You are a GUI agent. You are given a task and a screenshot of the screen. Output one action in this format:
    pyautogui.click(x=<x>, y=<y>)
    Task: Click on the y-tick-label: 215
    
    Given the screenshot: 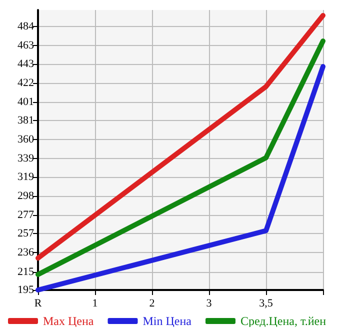 What is the action you would take?
    pyautogui.click(x=26, y=272)
    